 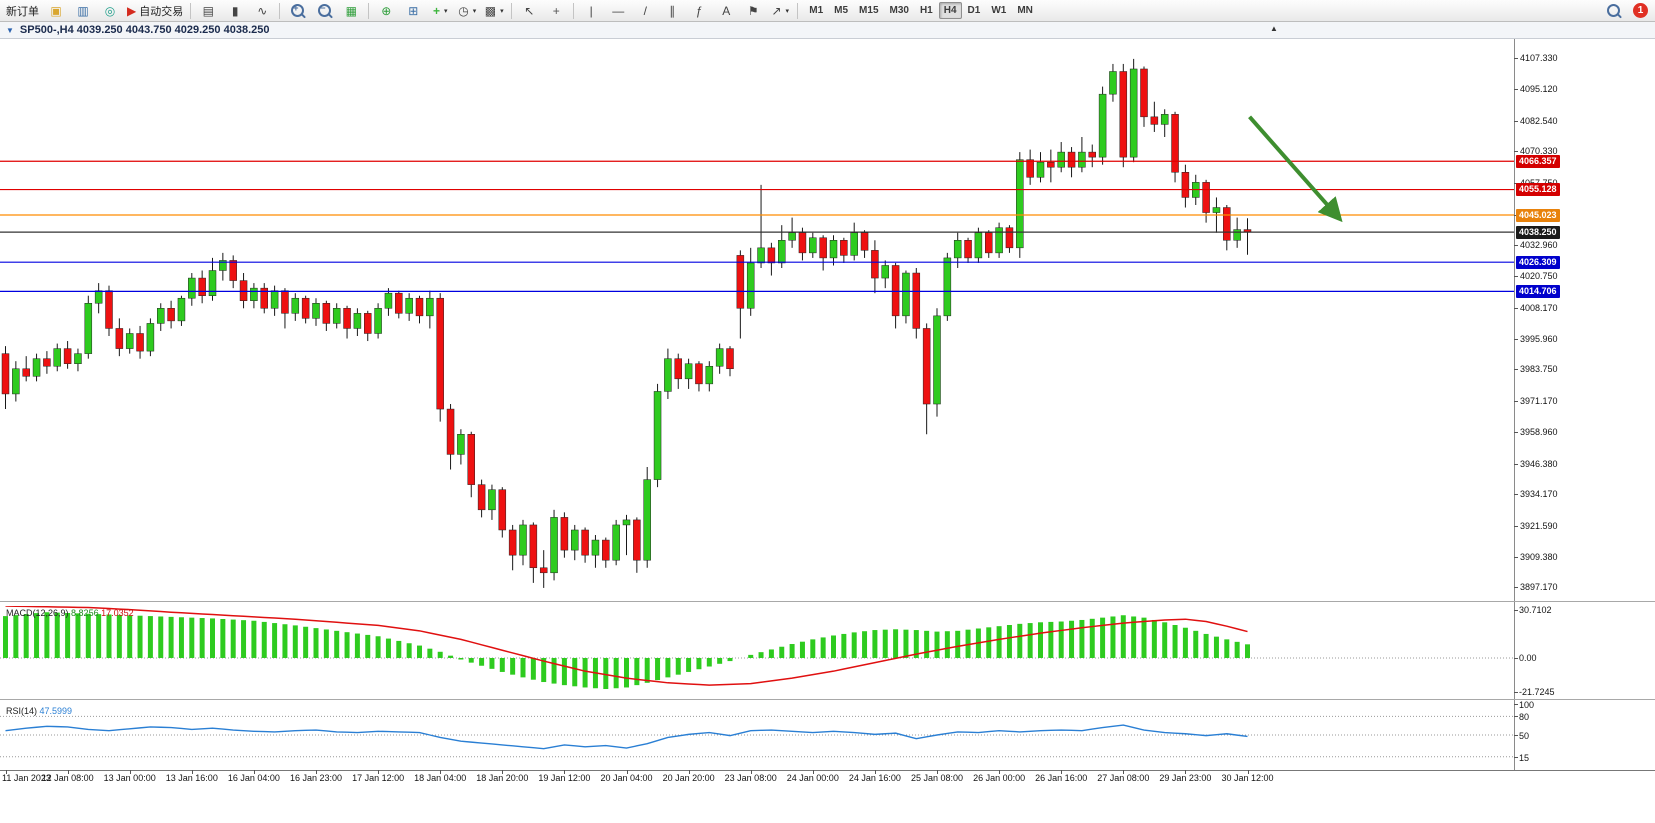 I want to click on label-tool-button: ⚑, so click(x=753, y=10).